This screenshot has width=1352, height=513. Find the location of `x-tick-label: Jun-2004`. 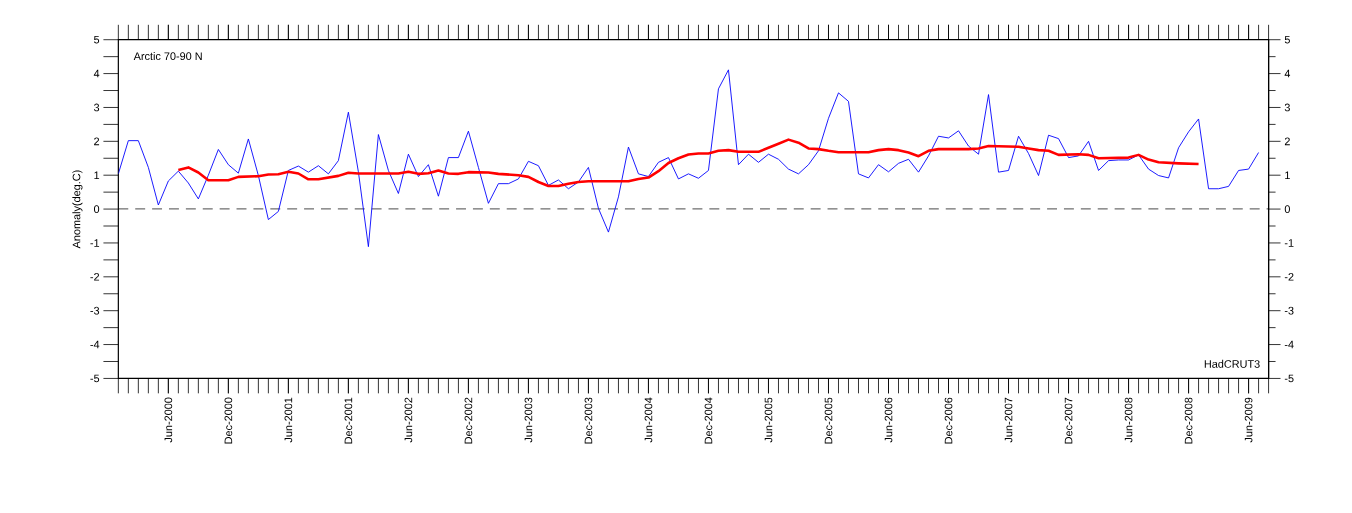

x-tick-label: Jun-2004 is located at coordinates (648, 420).